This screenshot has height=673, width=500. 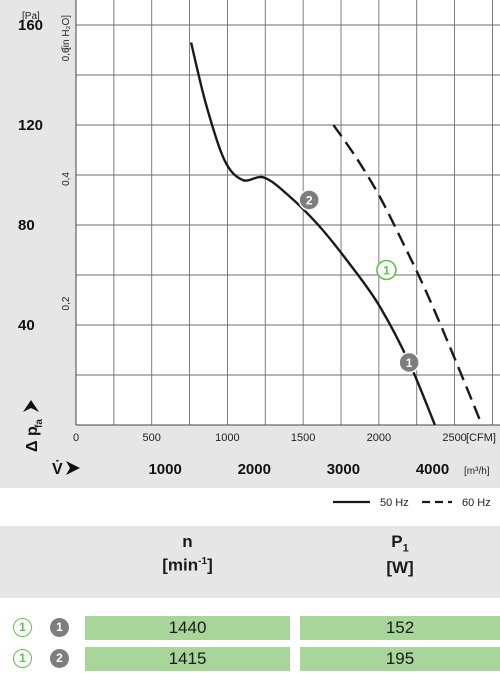 I want to click on y-tick-label-pa: 120, so click(x=30, y=125).